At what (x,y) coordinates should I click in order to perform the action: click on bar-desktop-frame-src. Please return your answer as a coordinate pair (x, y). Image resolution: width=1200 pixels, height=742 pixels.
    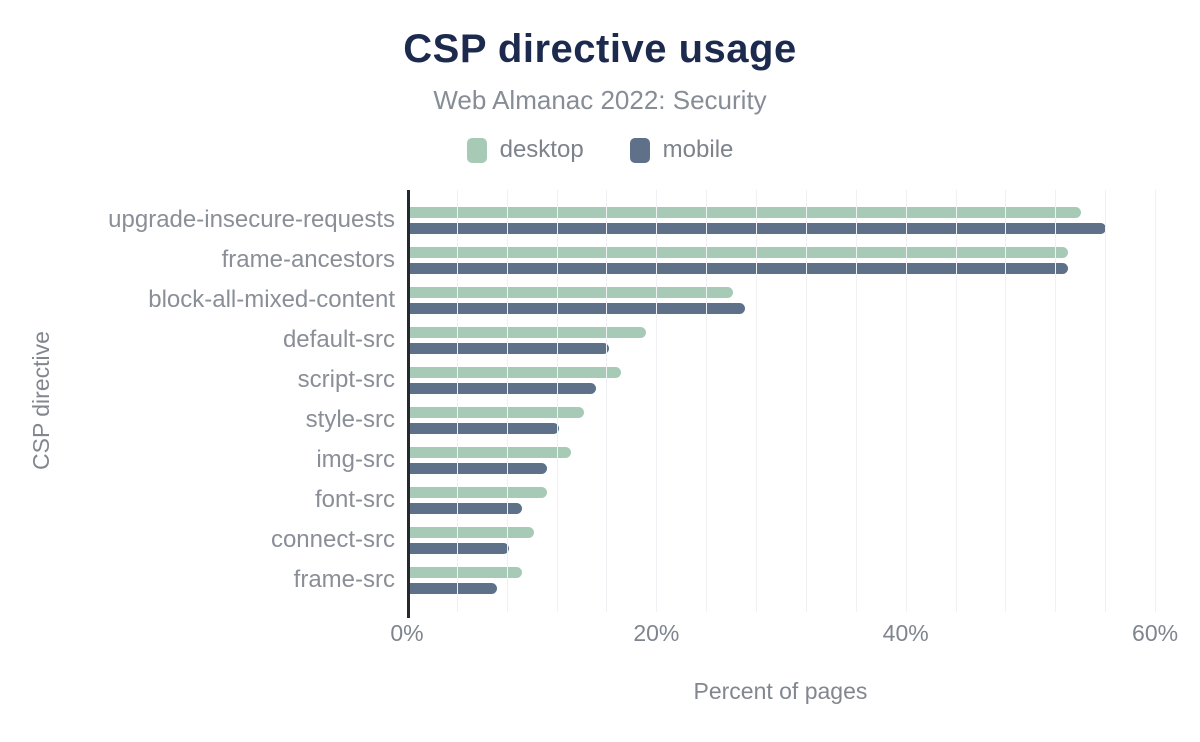
    Looking at the image, I should click on (466, 572).